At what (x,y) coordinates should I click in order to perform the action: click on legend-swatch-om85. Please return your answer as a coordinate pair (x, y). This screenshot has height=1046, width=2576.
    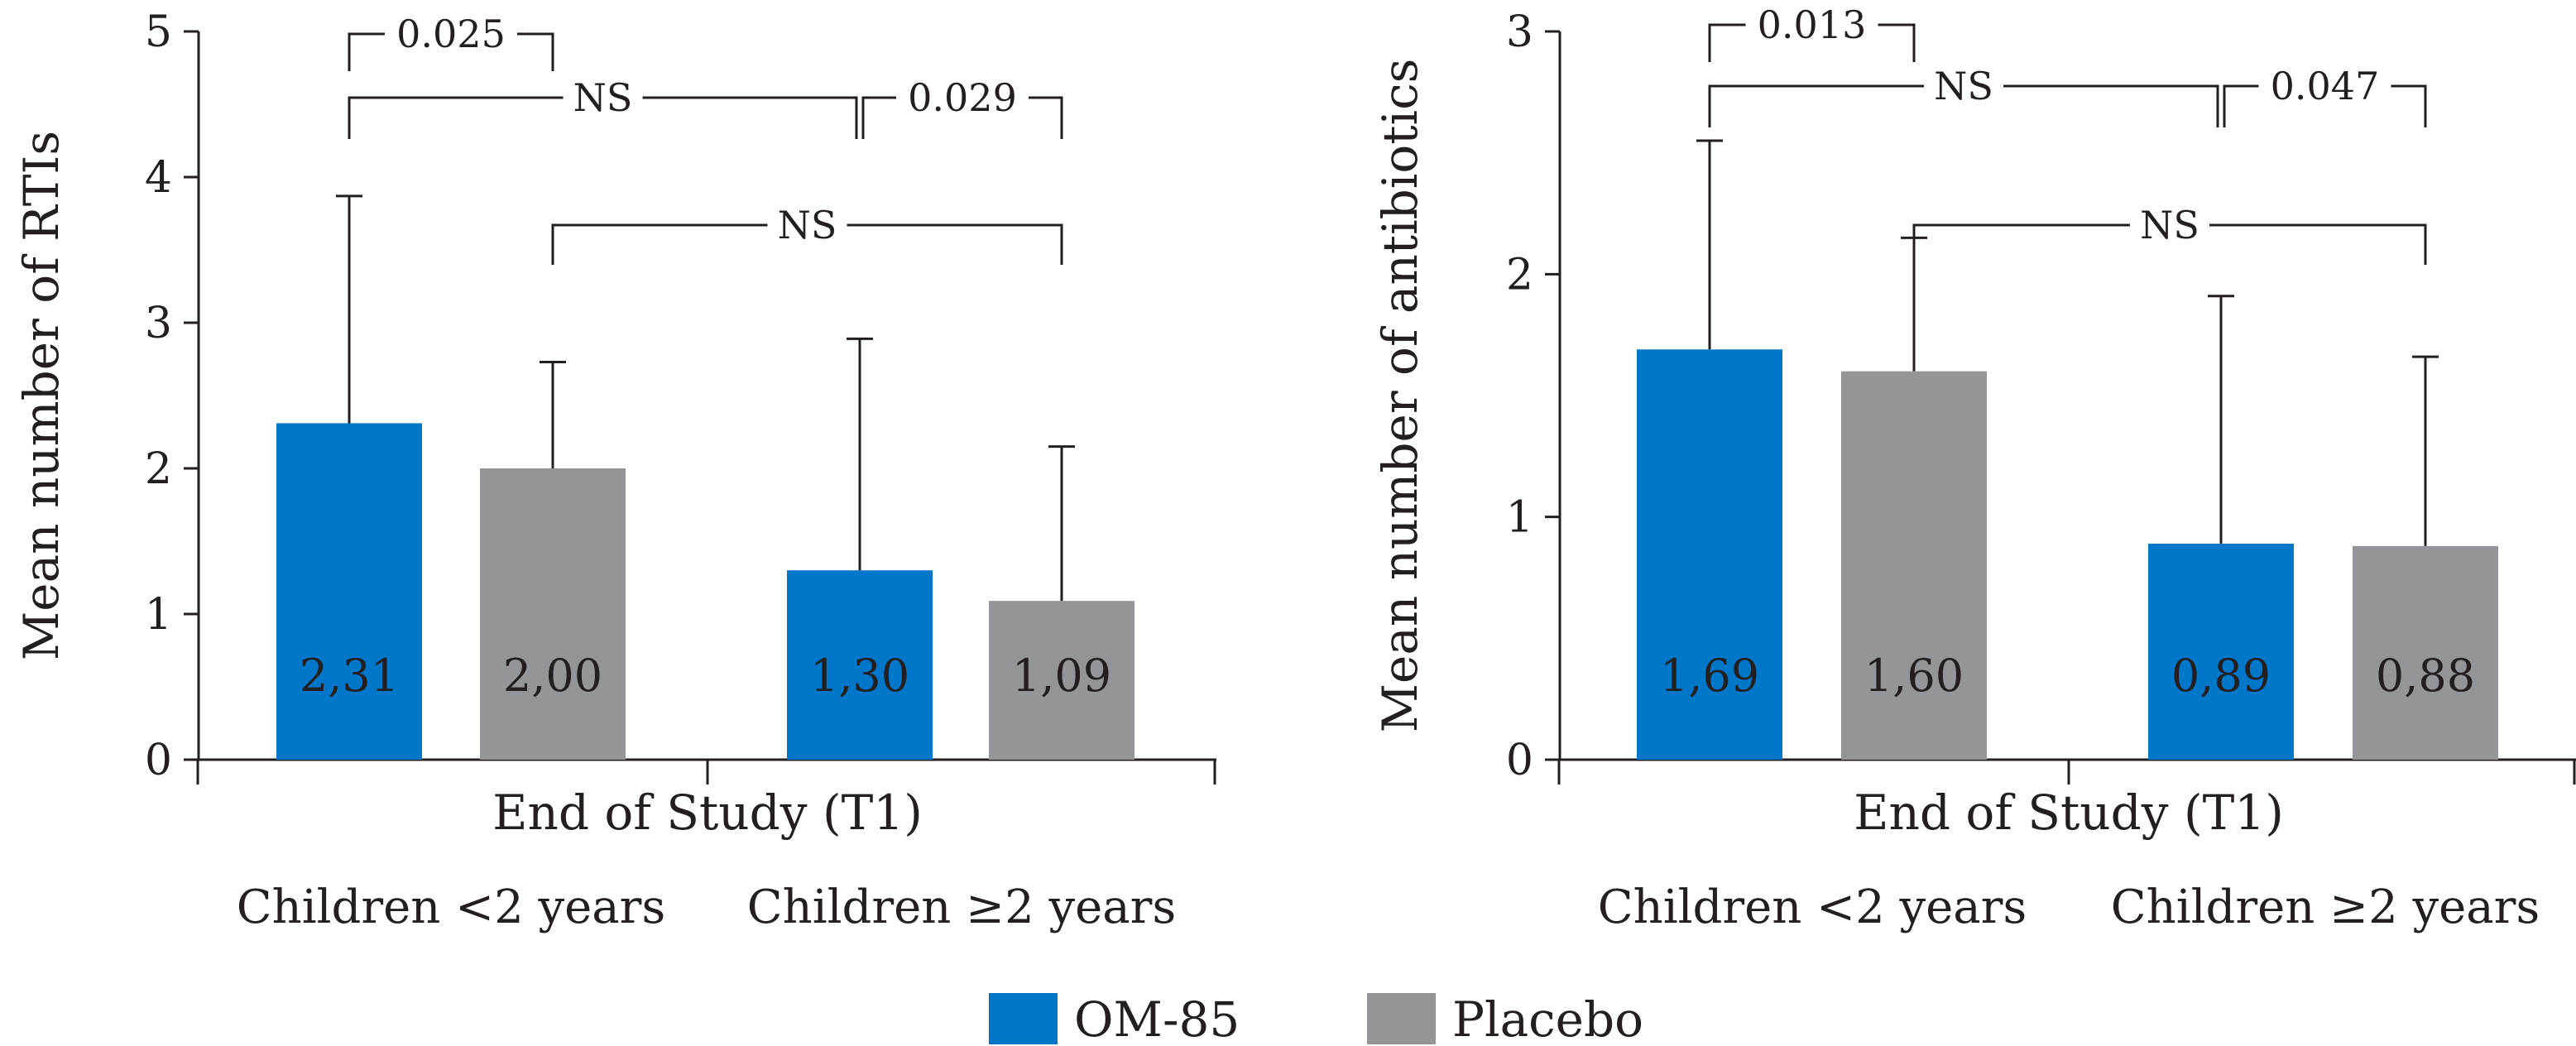
    Looking at the image, I should click on (1024, 1018).